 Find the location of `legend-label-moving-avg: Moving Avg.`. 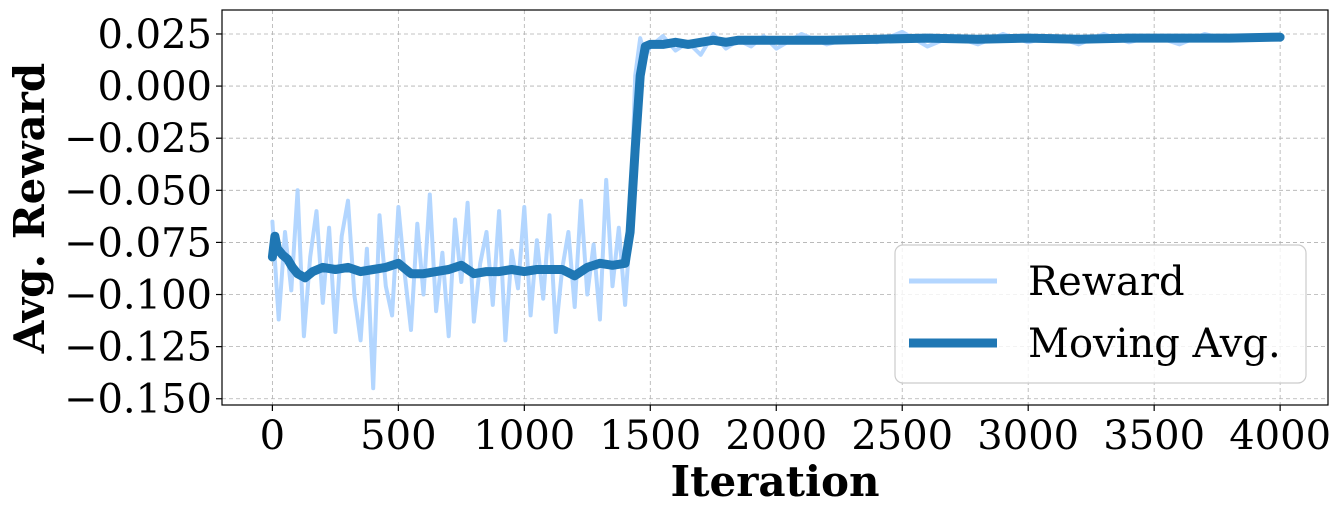

legend-label-moving-avg: Moving Avg. is located at coordinates (1154, 344).